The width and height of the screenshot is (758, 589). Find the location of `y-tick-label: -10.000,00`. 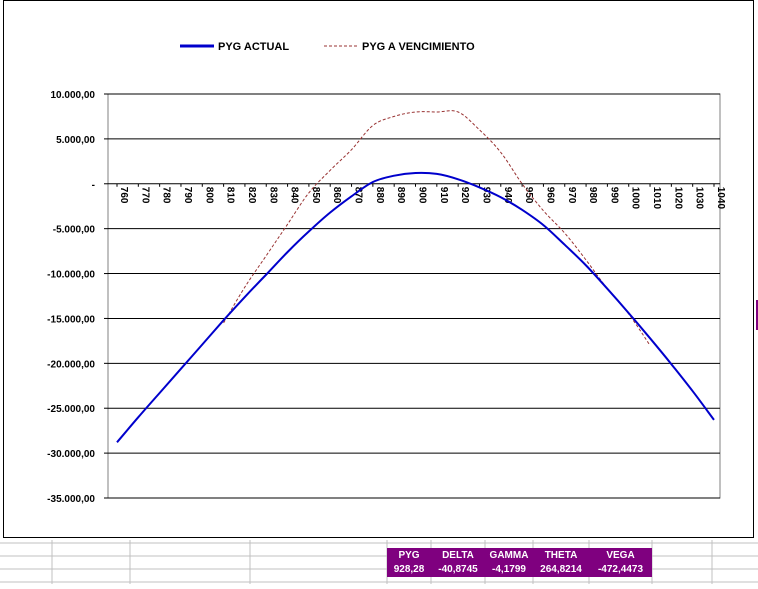

y-tick-label: -10.000,00 is located at coordinates (71, 275).